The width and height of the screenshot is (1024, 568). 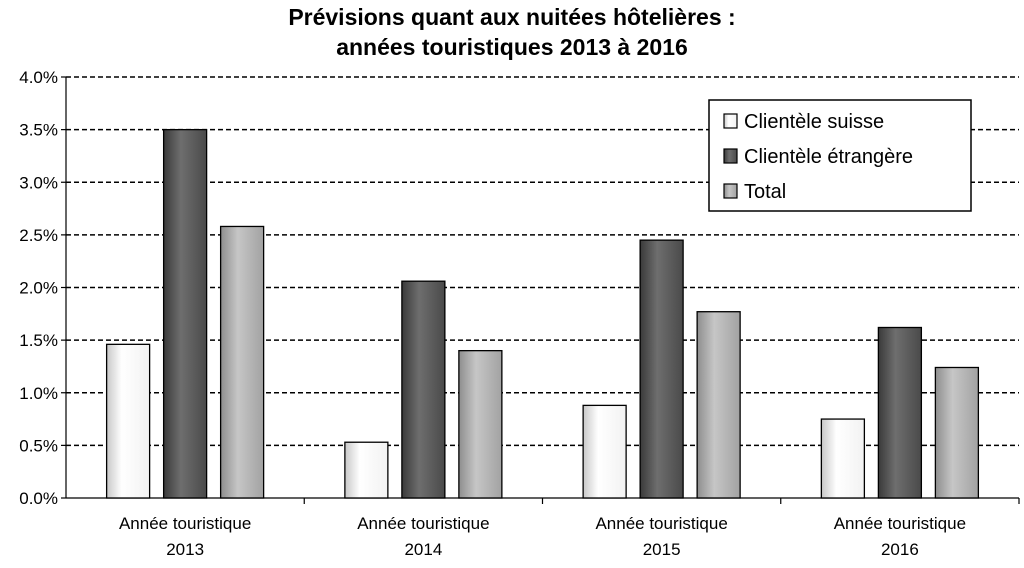 What do you see at coordinates (512, 47) in the screenshot?
I see `chart-title-line2: années touristiques 2013 à 2016` at bounding box center [512, 47].